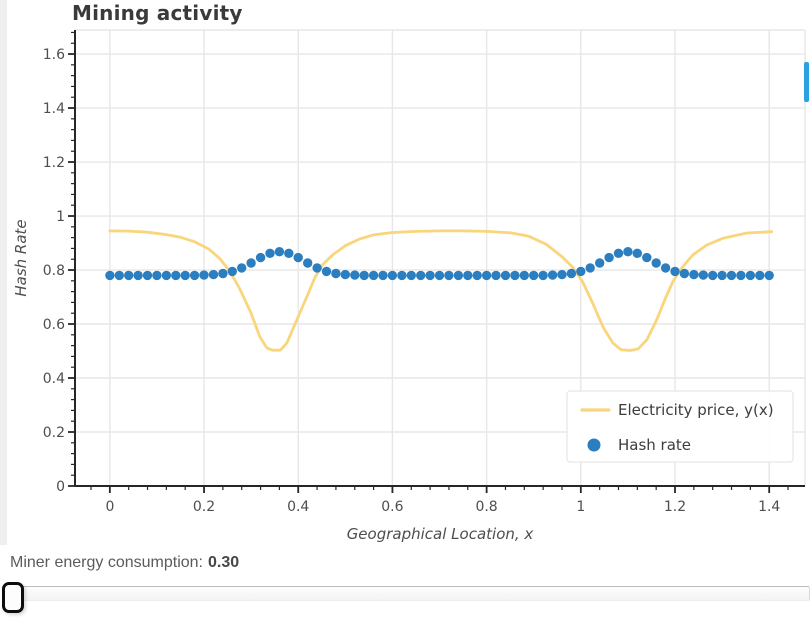  I want to click on svg-text: 1.6, so click(54, 55).